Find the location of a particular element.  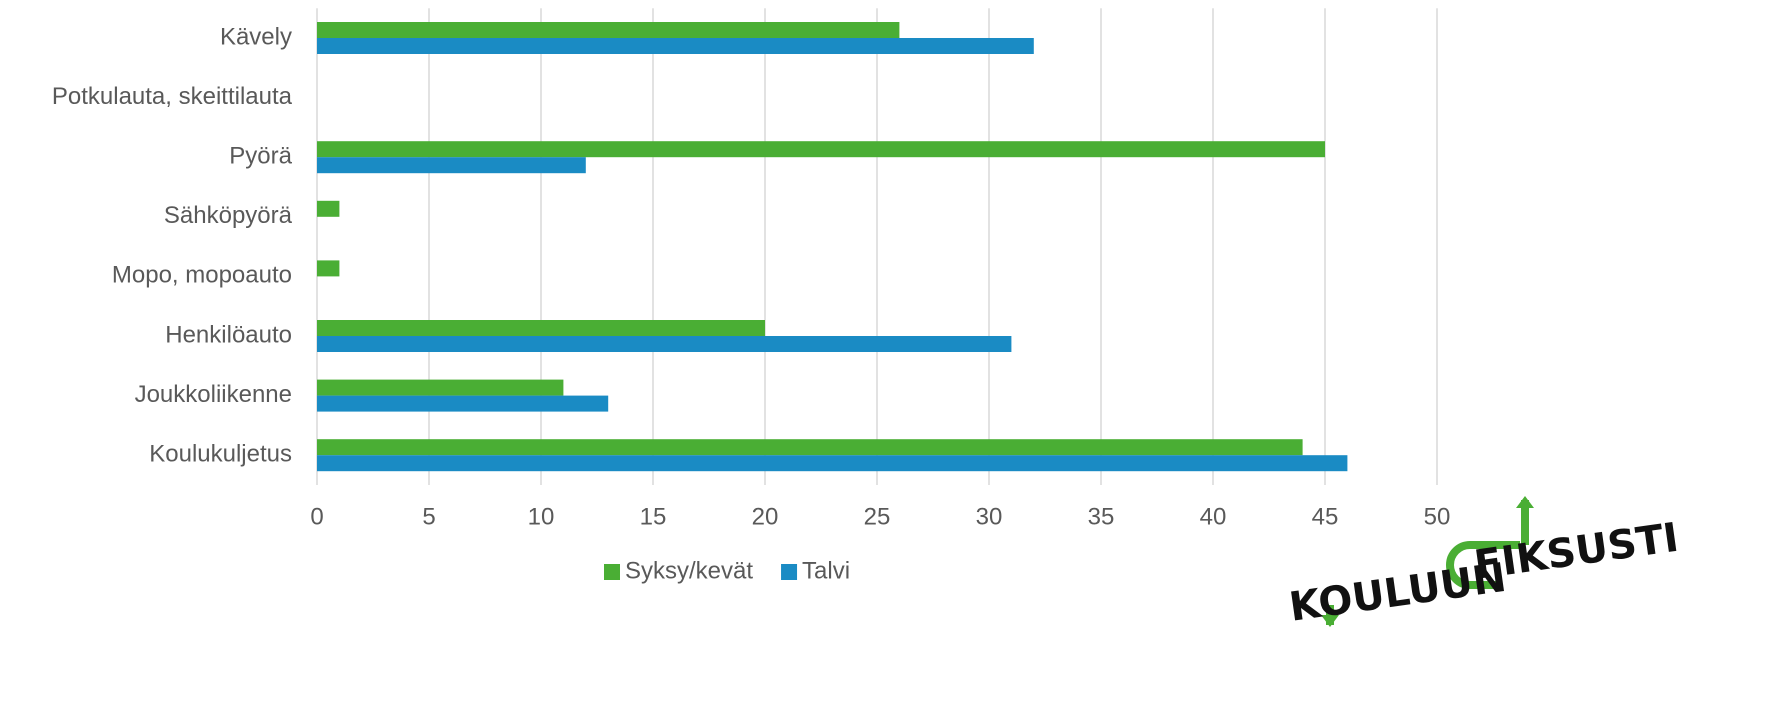

x-tick-label: 40 is located at coordinates (1213, 516).